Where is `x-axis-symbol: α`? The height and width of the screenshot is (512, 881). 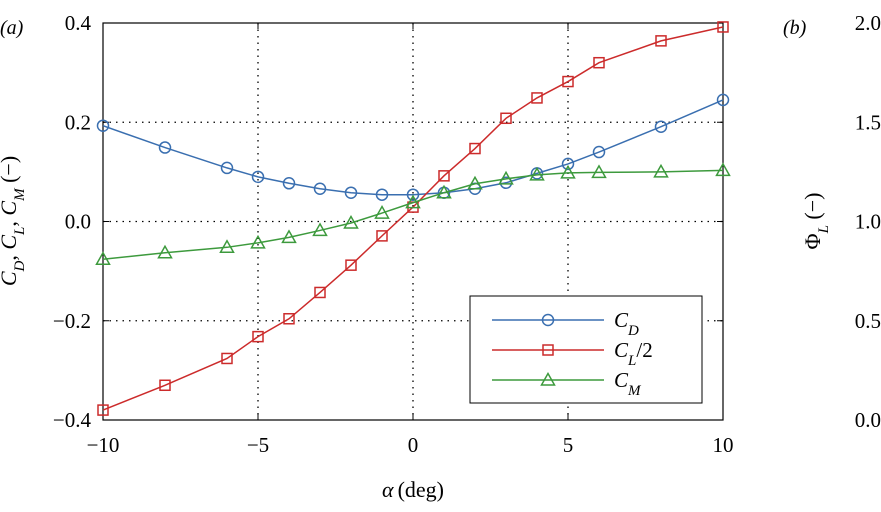
x-axis-symbol: α is located at coordinates (388, 489).